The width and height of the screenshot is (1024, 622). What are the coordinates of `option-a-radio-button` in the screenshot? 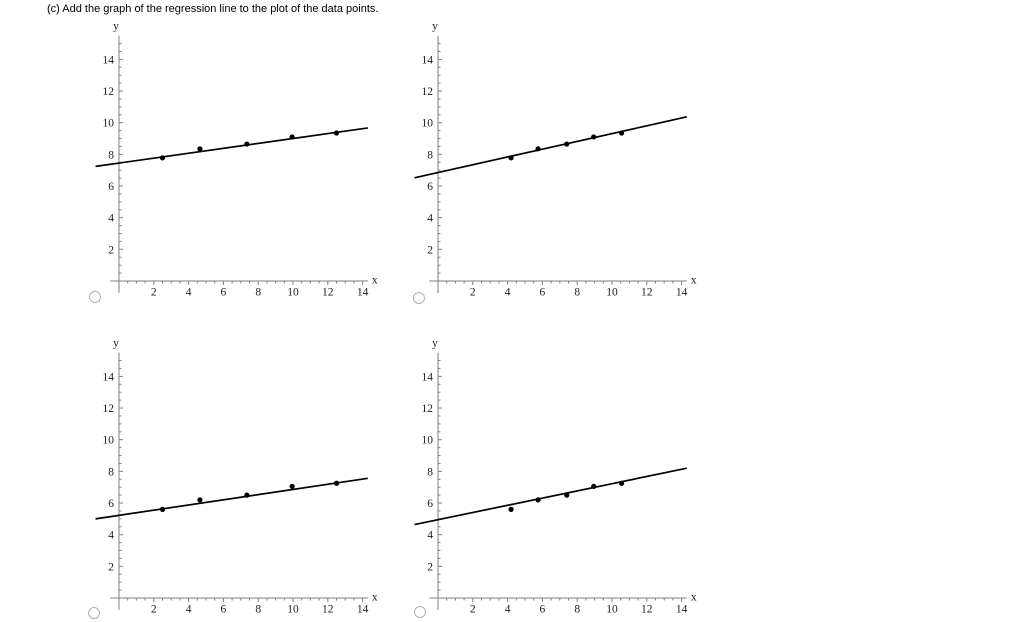 It's located at (95, 297).